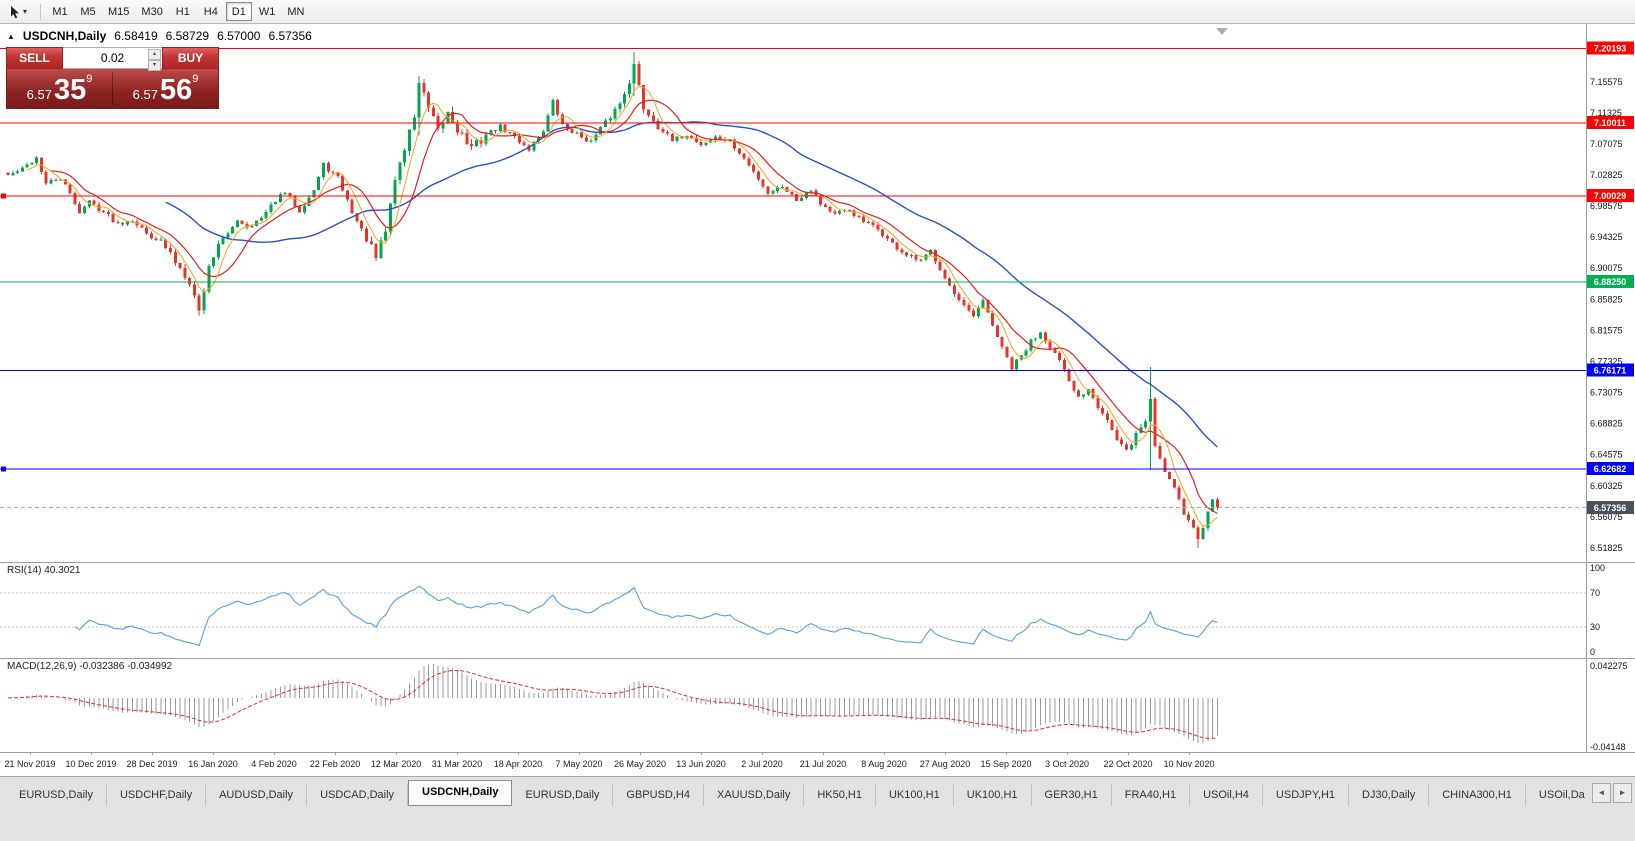  What do you see at coordinates (1606, 113) in the screenshot?
I see `svg-text: 7.11325` at bounding box center [1606, 113].